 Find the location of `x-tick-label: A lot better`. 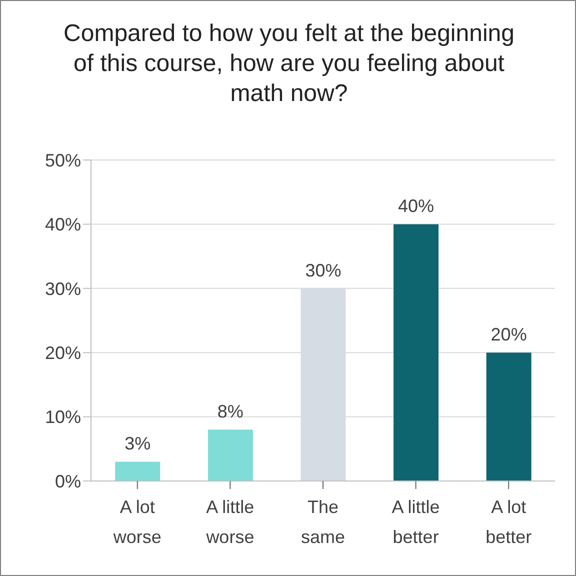

x-tick-label: A lot better is located at coordinates (509, 522).